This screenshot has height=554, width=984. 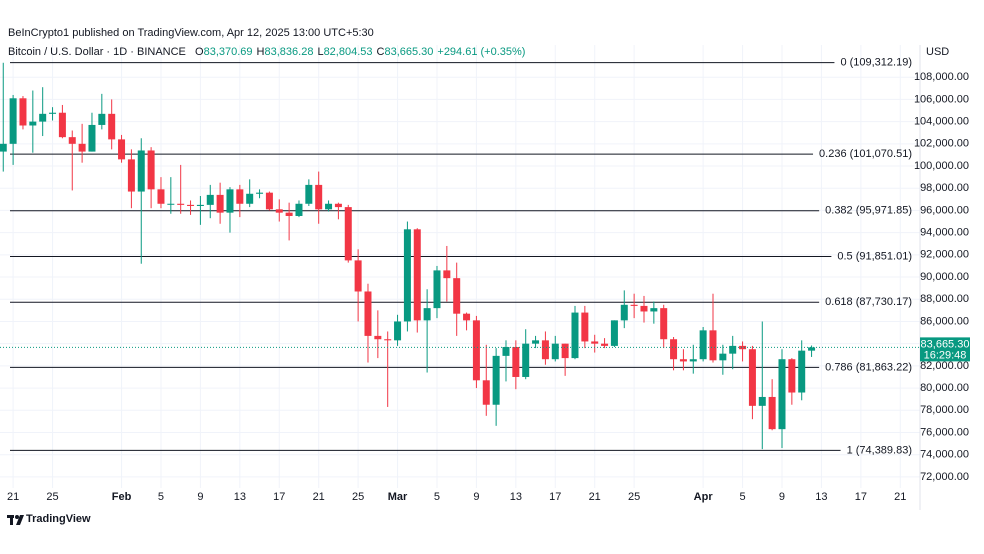 I want to click on x-tick-label: Mar, so click(x=398, y=497).